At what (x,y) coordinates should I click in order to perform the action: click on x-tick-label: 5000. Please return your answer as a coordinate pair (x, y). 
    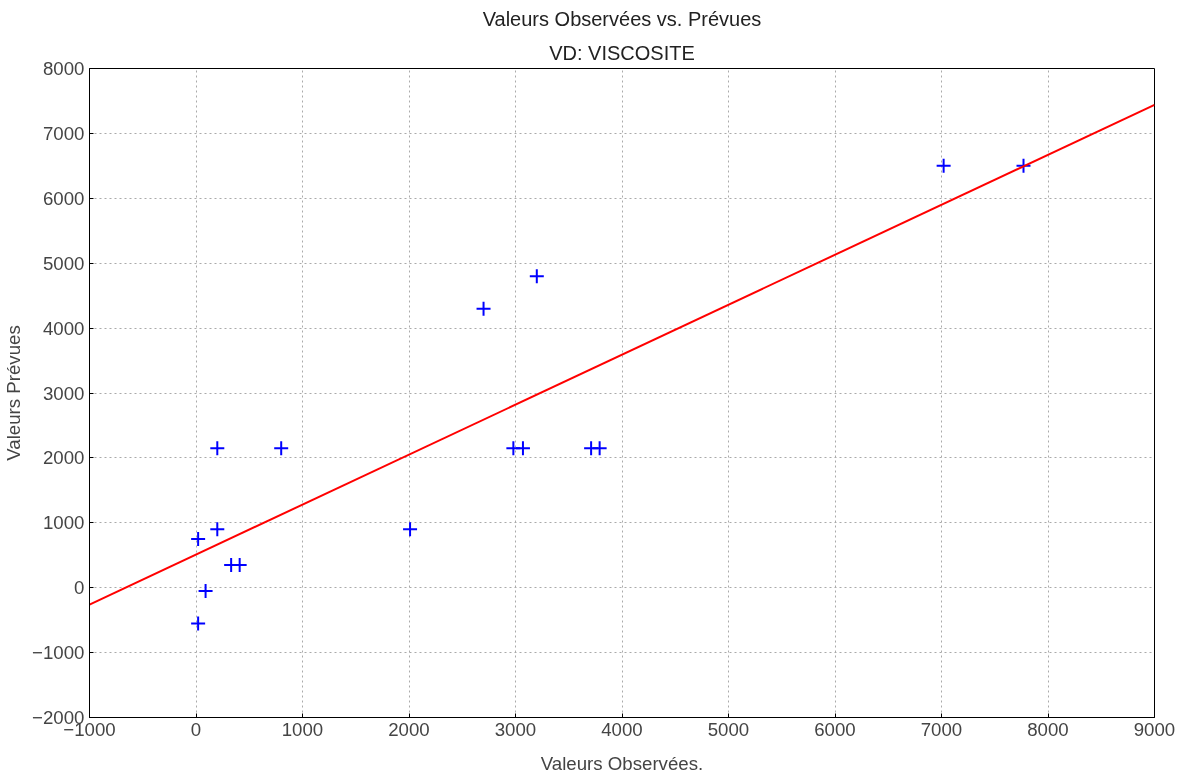
    Looking at the image, I should click on (728, 729).